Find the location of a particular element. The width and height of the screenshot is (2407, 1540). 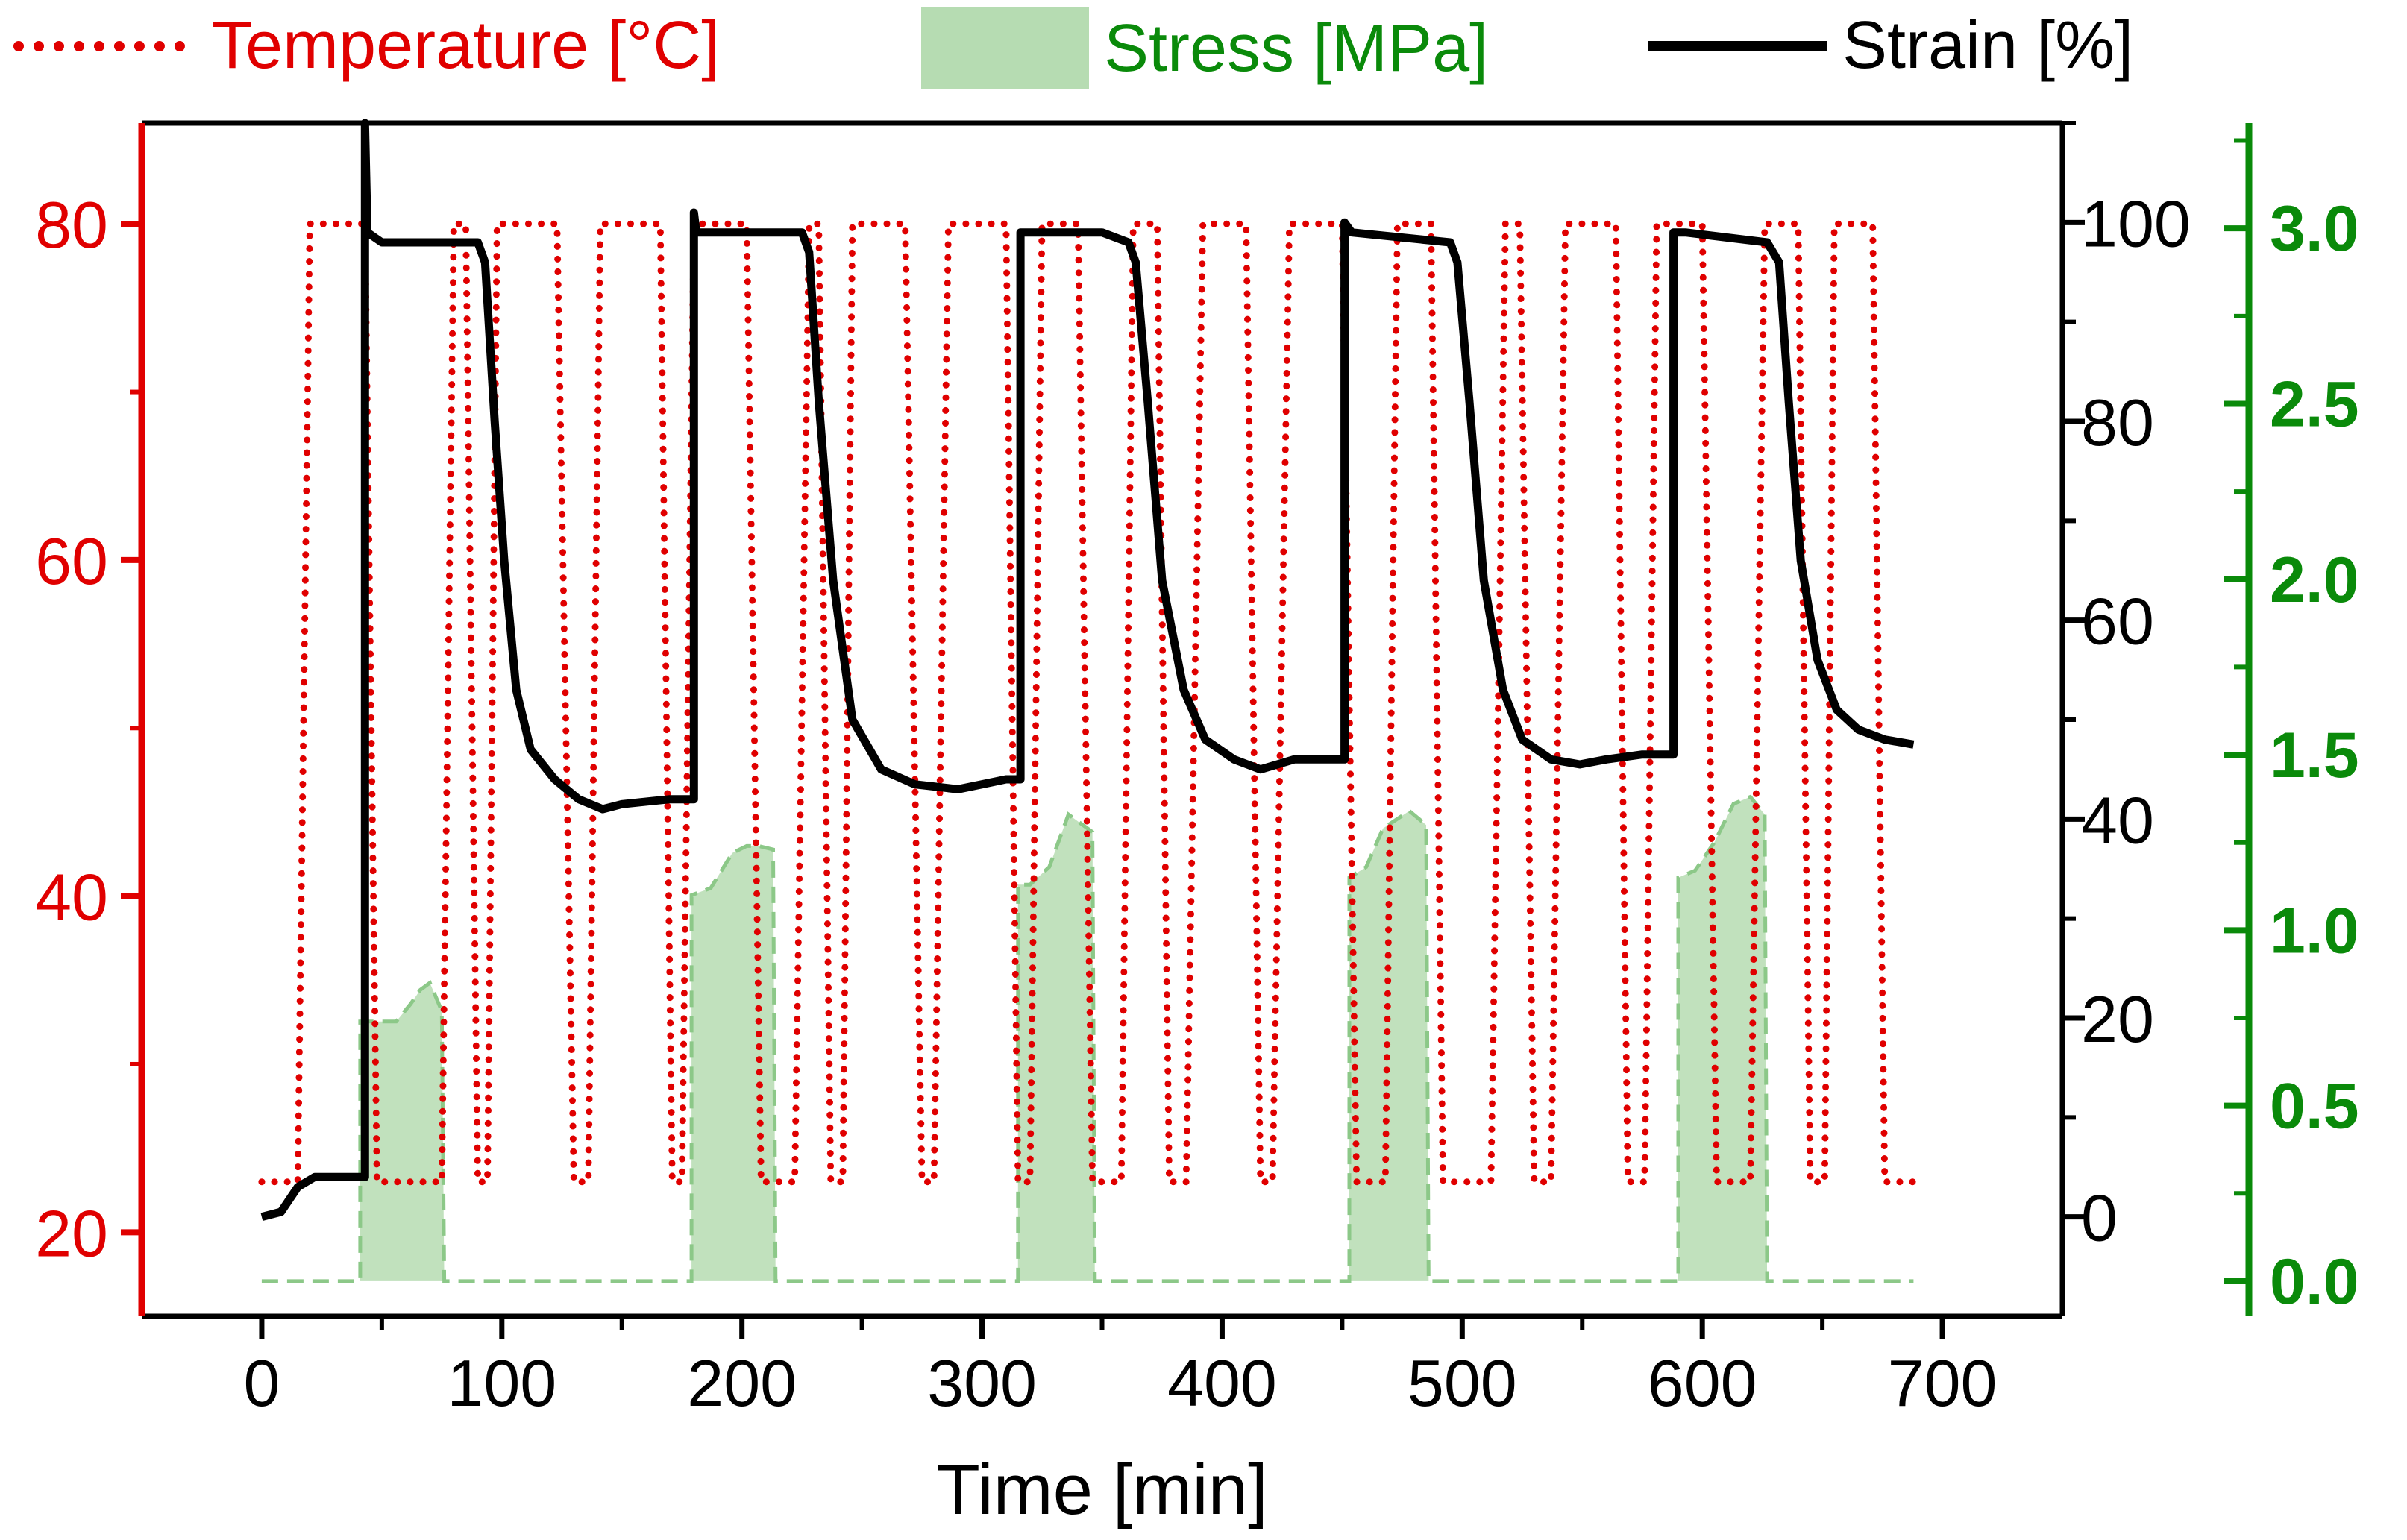

strain-tick-label: 20 is located at coordinates (2117, 1019).